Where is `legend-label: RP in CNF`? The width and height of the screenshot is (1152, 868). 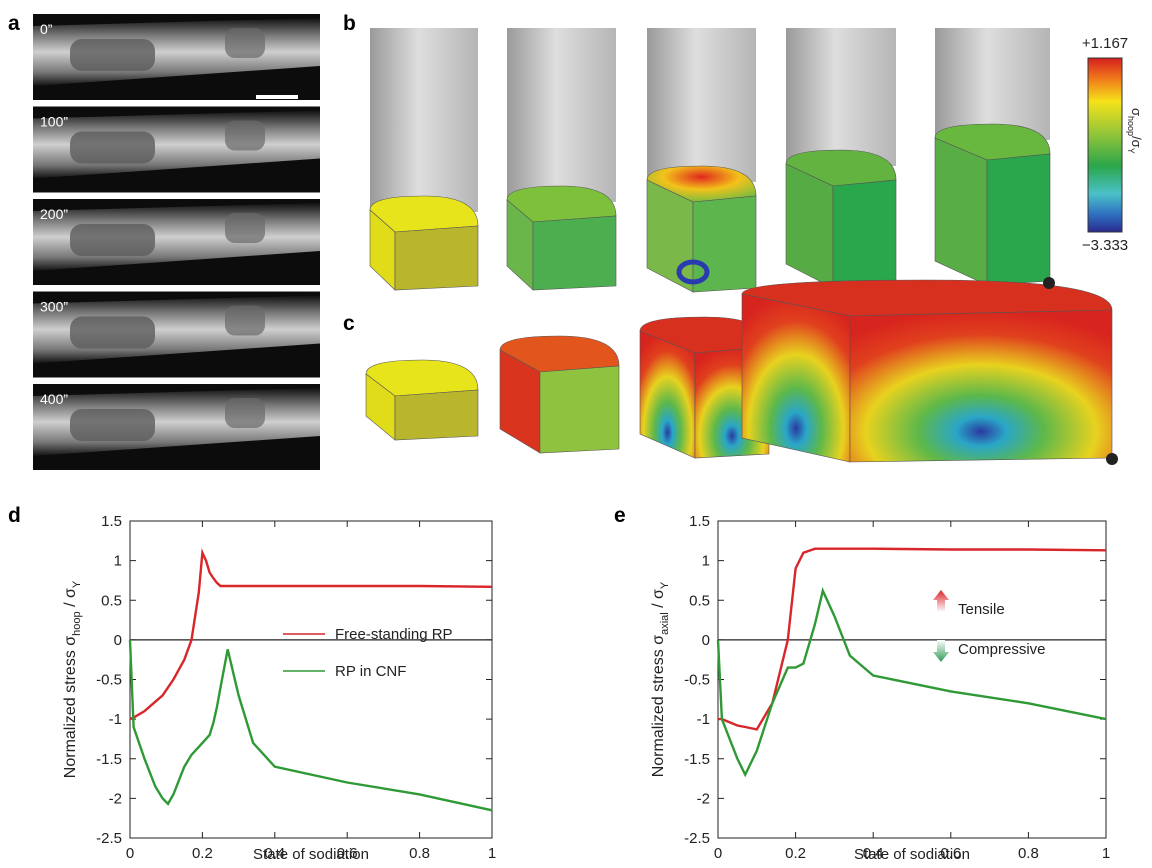
legend-label: RP in CNF is located at coordinates (370, 671).